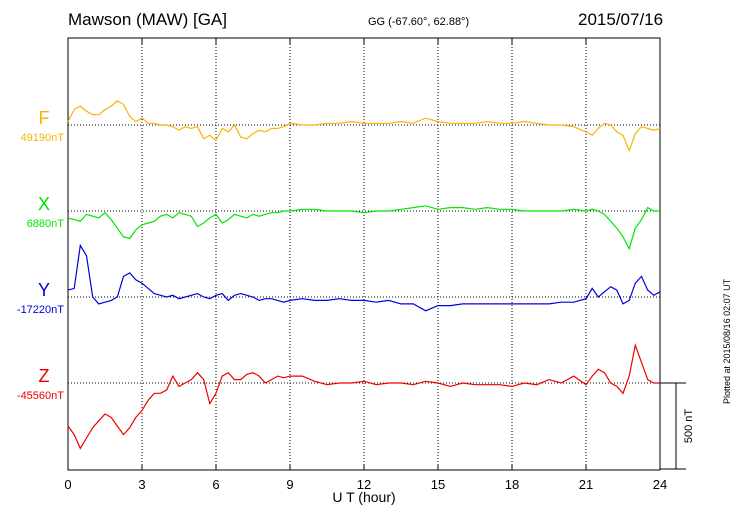 The image size is (730, 520). Describe the element at coordinates (215, 484) in the screenshot. I see `x-tick-label: 6` at that location.